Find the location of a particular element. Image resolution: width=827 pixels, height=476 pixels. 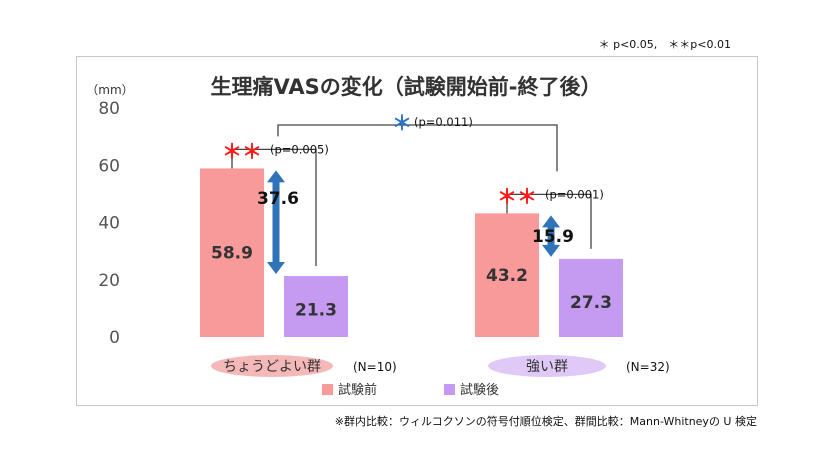

y-tick-label: 60 is located at coordinates (109, 166).